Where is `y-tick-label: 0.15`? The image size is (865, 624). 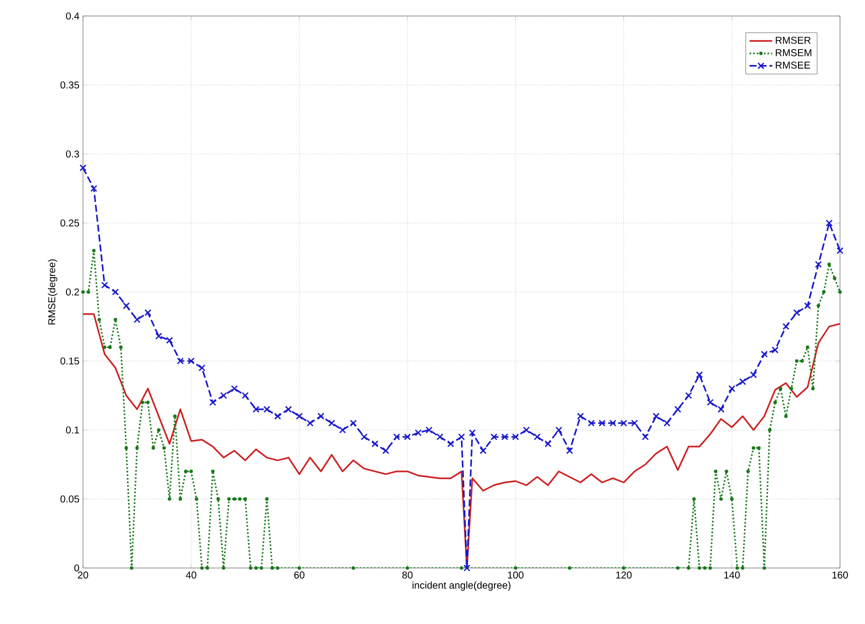
y-tick-label: 0.15 is located at coordinates (70, 361).